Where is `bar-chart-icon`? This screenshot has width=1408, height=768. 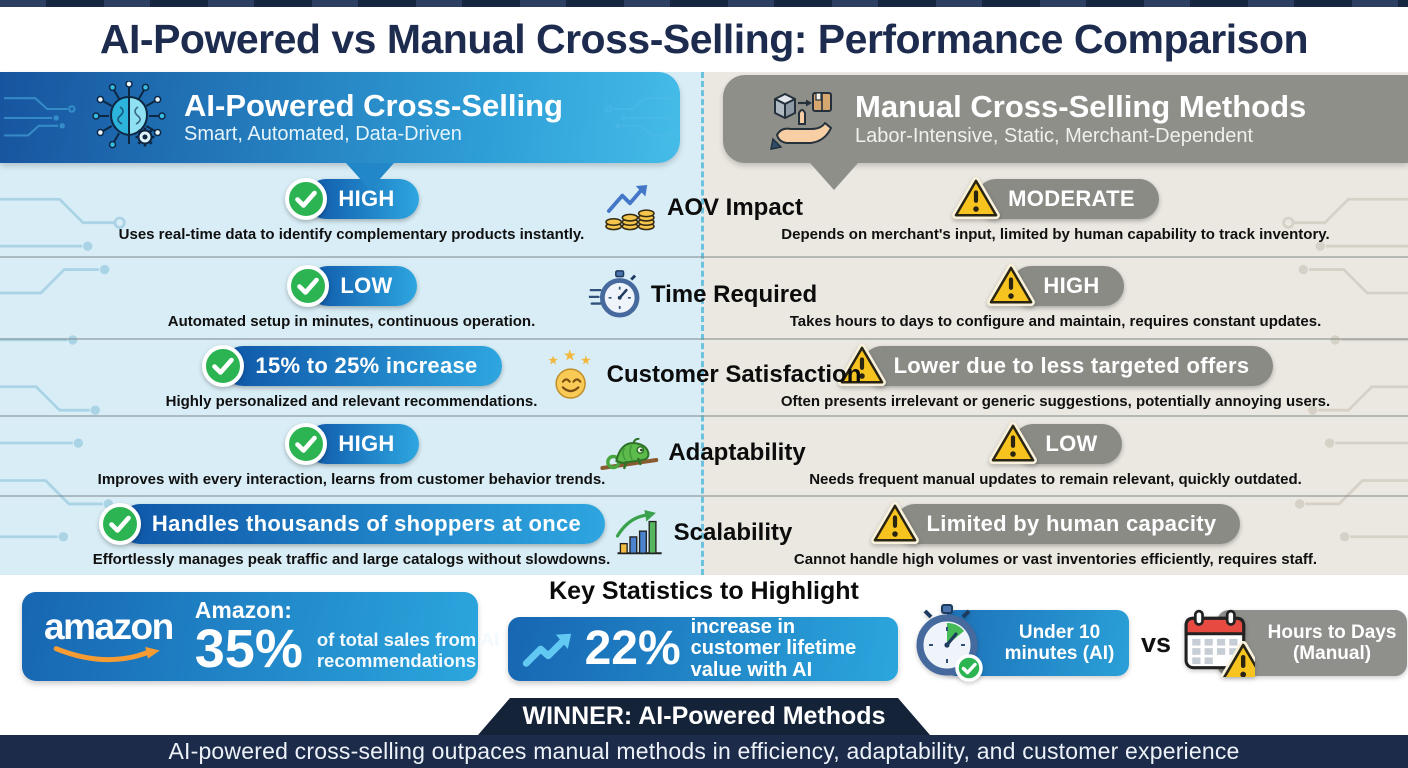 bar-chart-icon is located at coordinates (638, 532).